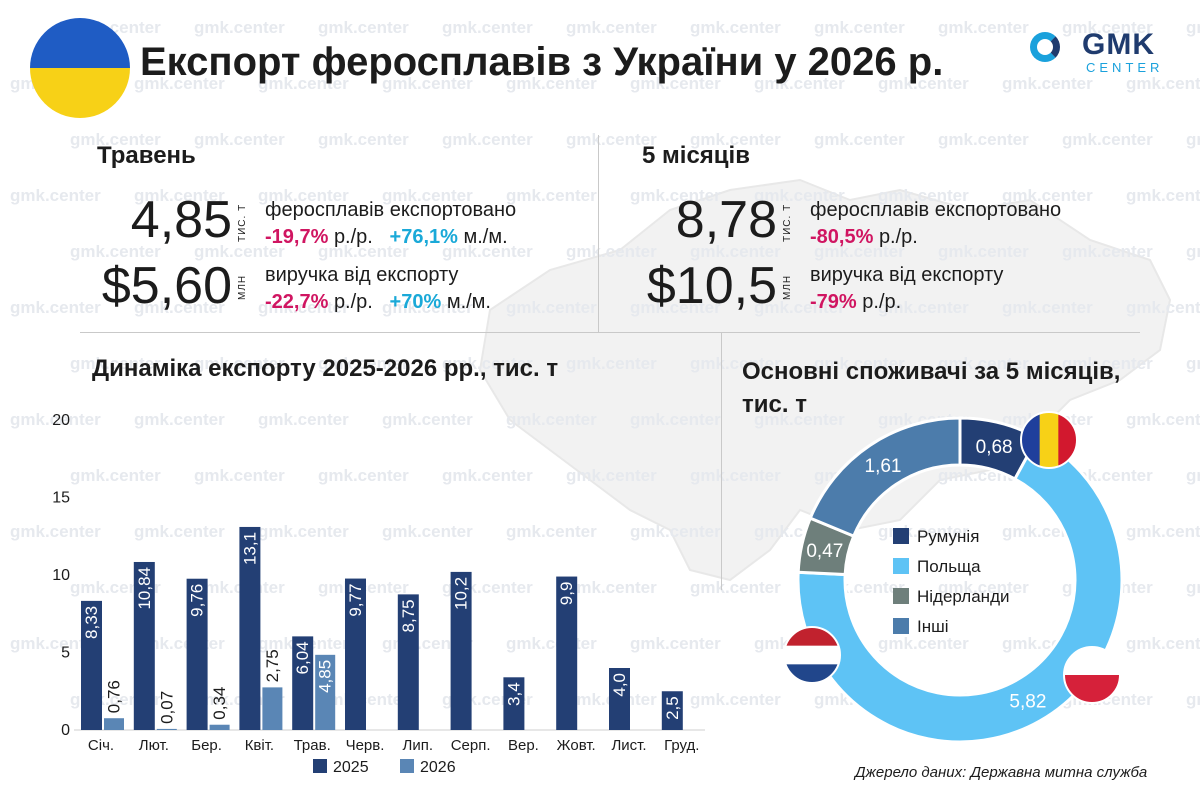 This screenshot has height=800, width=1200. I want to click on x-tick-label: Лип., so click(418, 745).